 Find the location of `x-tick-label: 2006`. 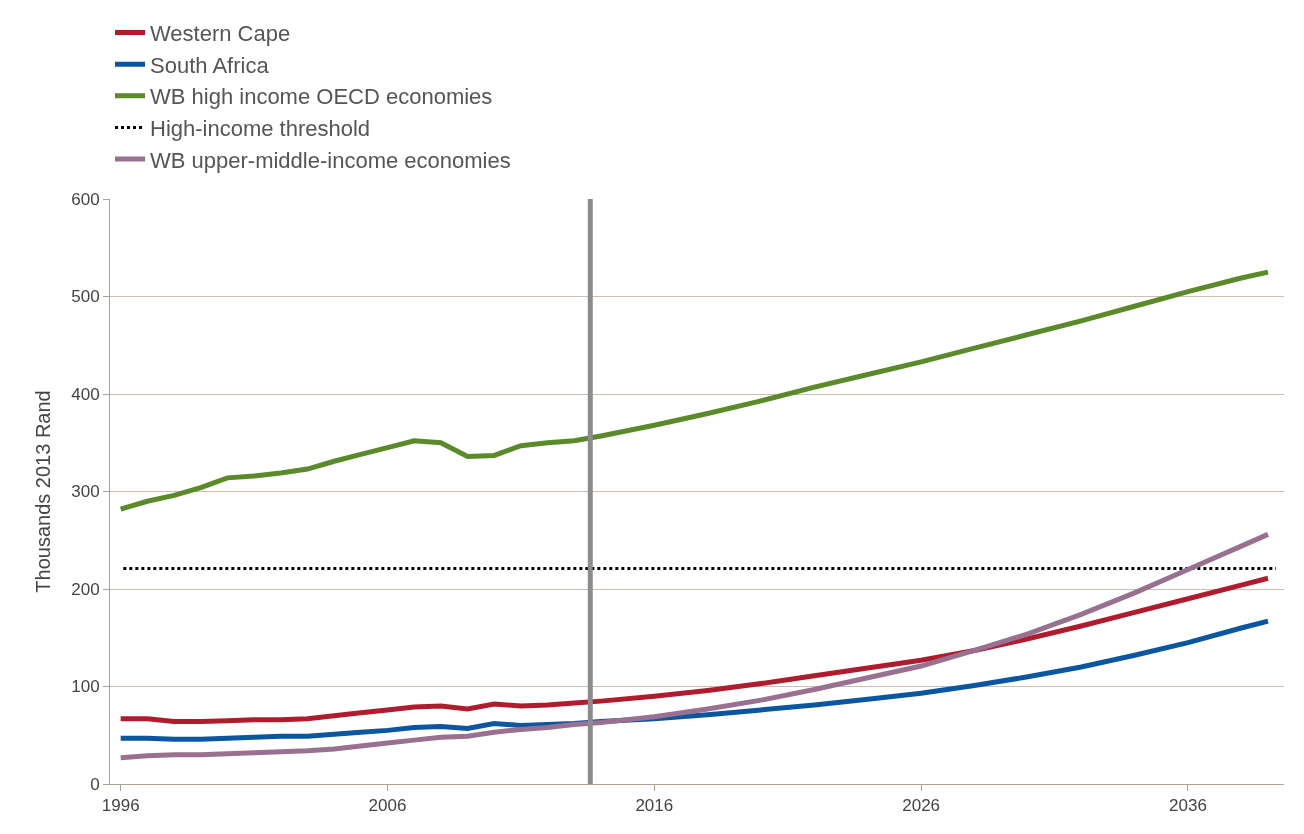

x-tick-label: 2006 is located at coordinates (387, 806).